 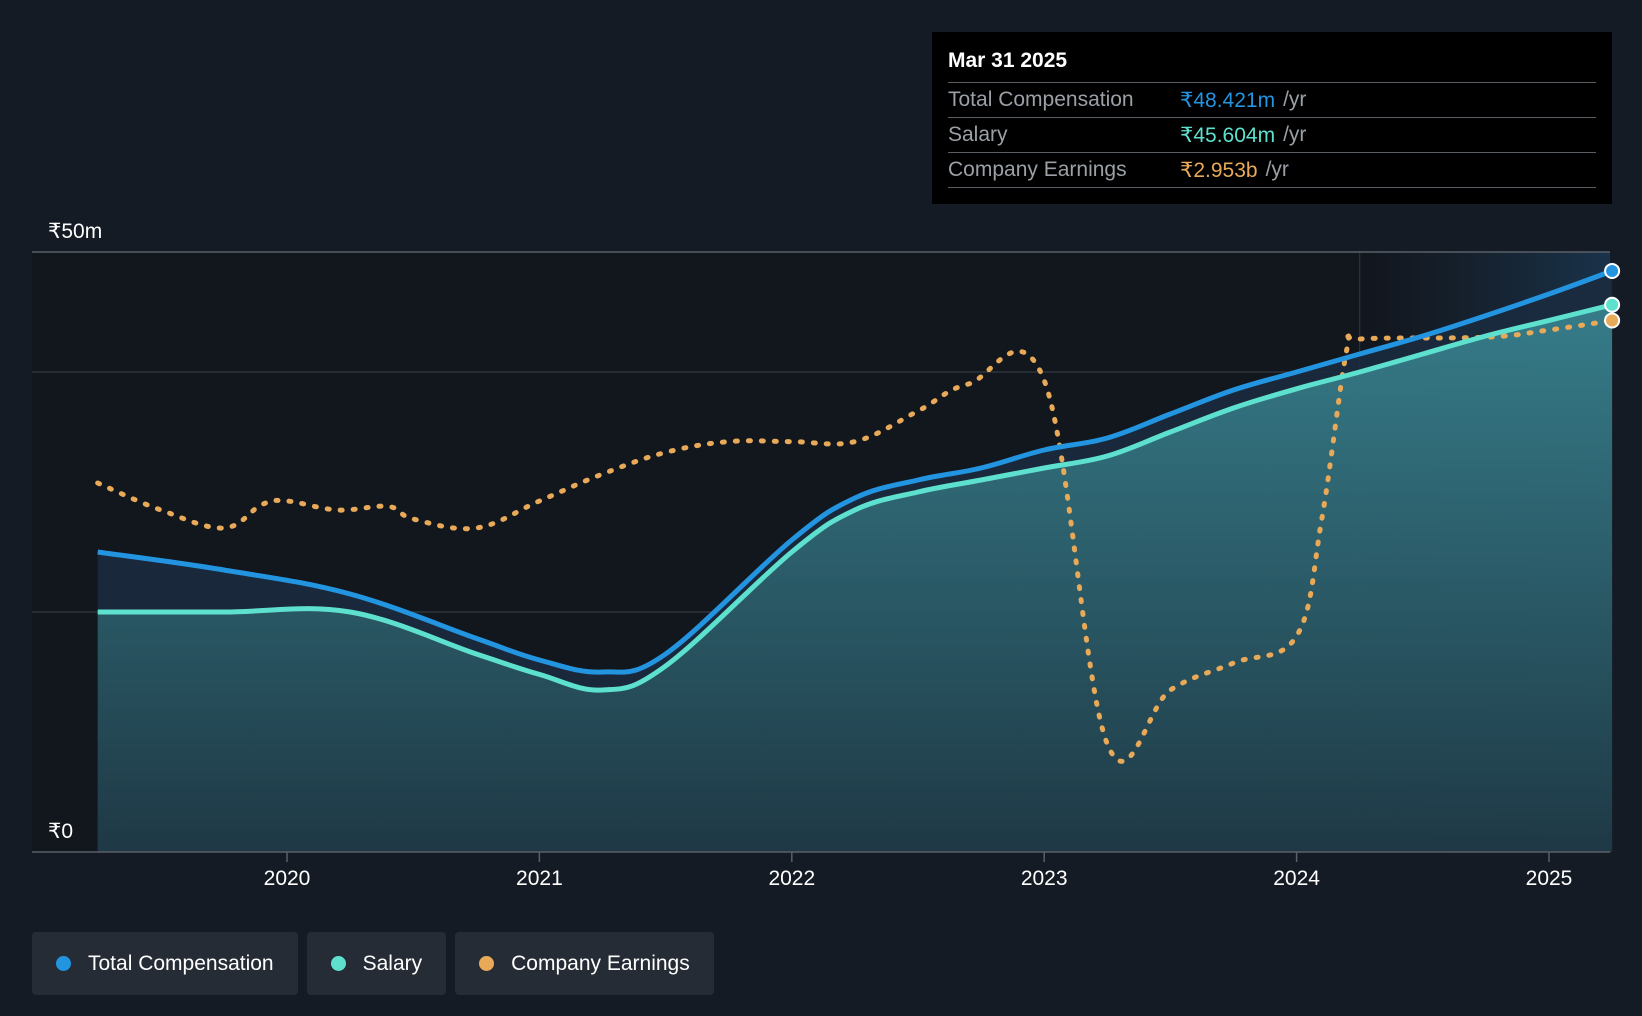 What do you see at coordinates (1219, 170) in the screenshot?
I see `tooltip-value: ₹2.953b` at bounding box center [1219, 170].